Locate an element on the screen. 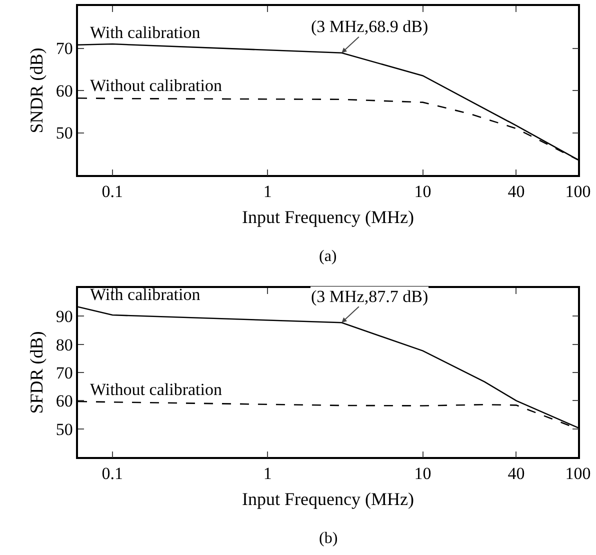  text: (b) is located at coordinates (328, 538).